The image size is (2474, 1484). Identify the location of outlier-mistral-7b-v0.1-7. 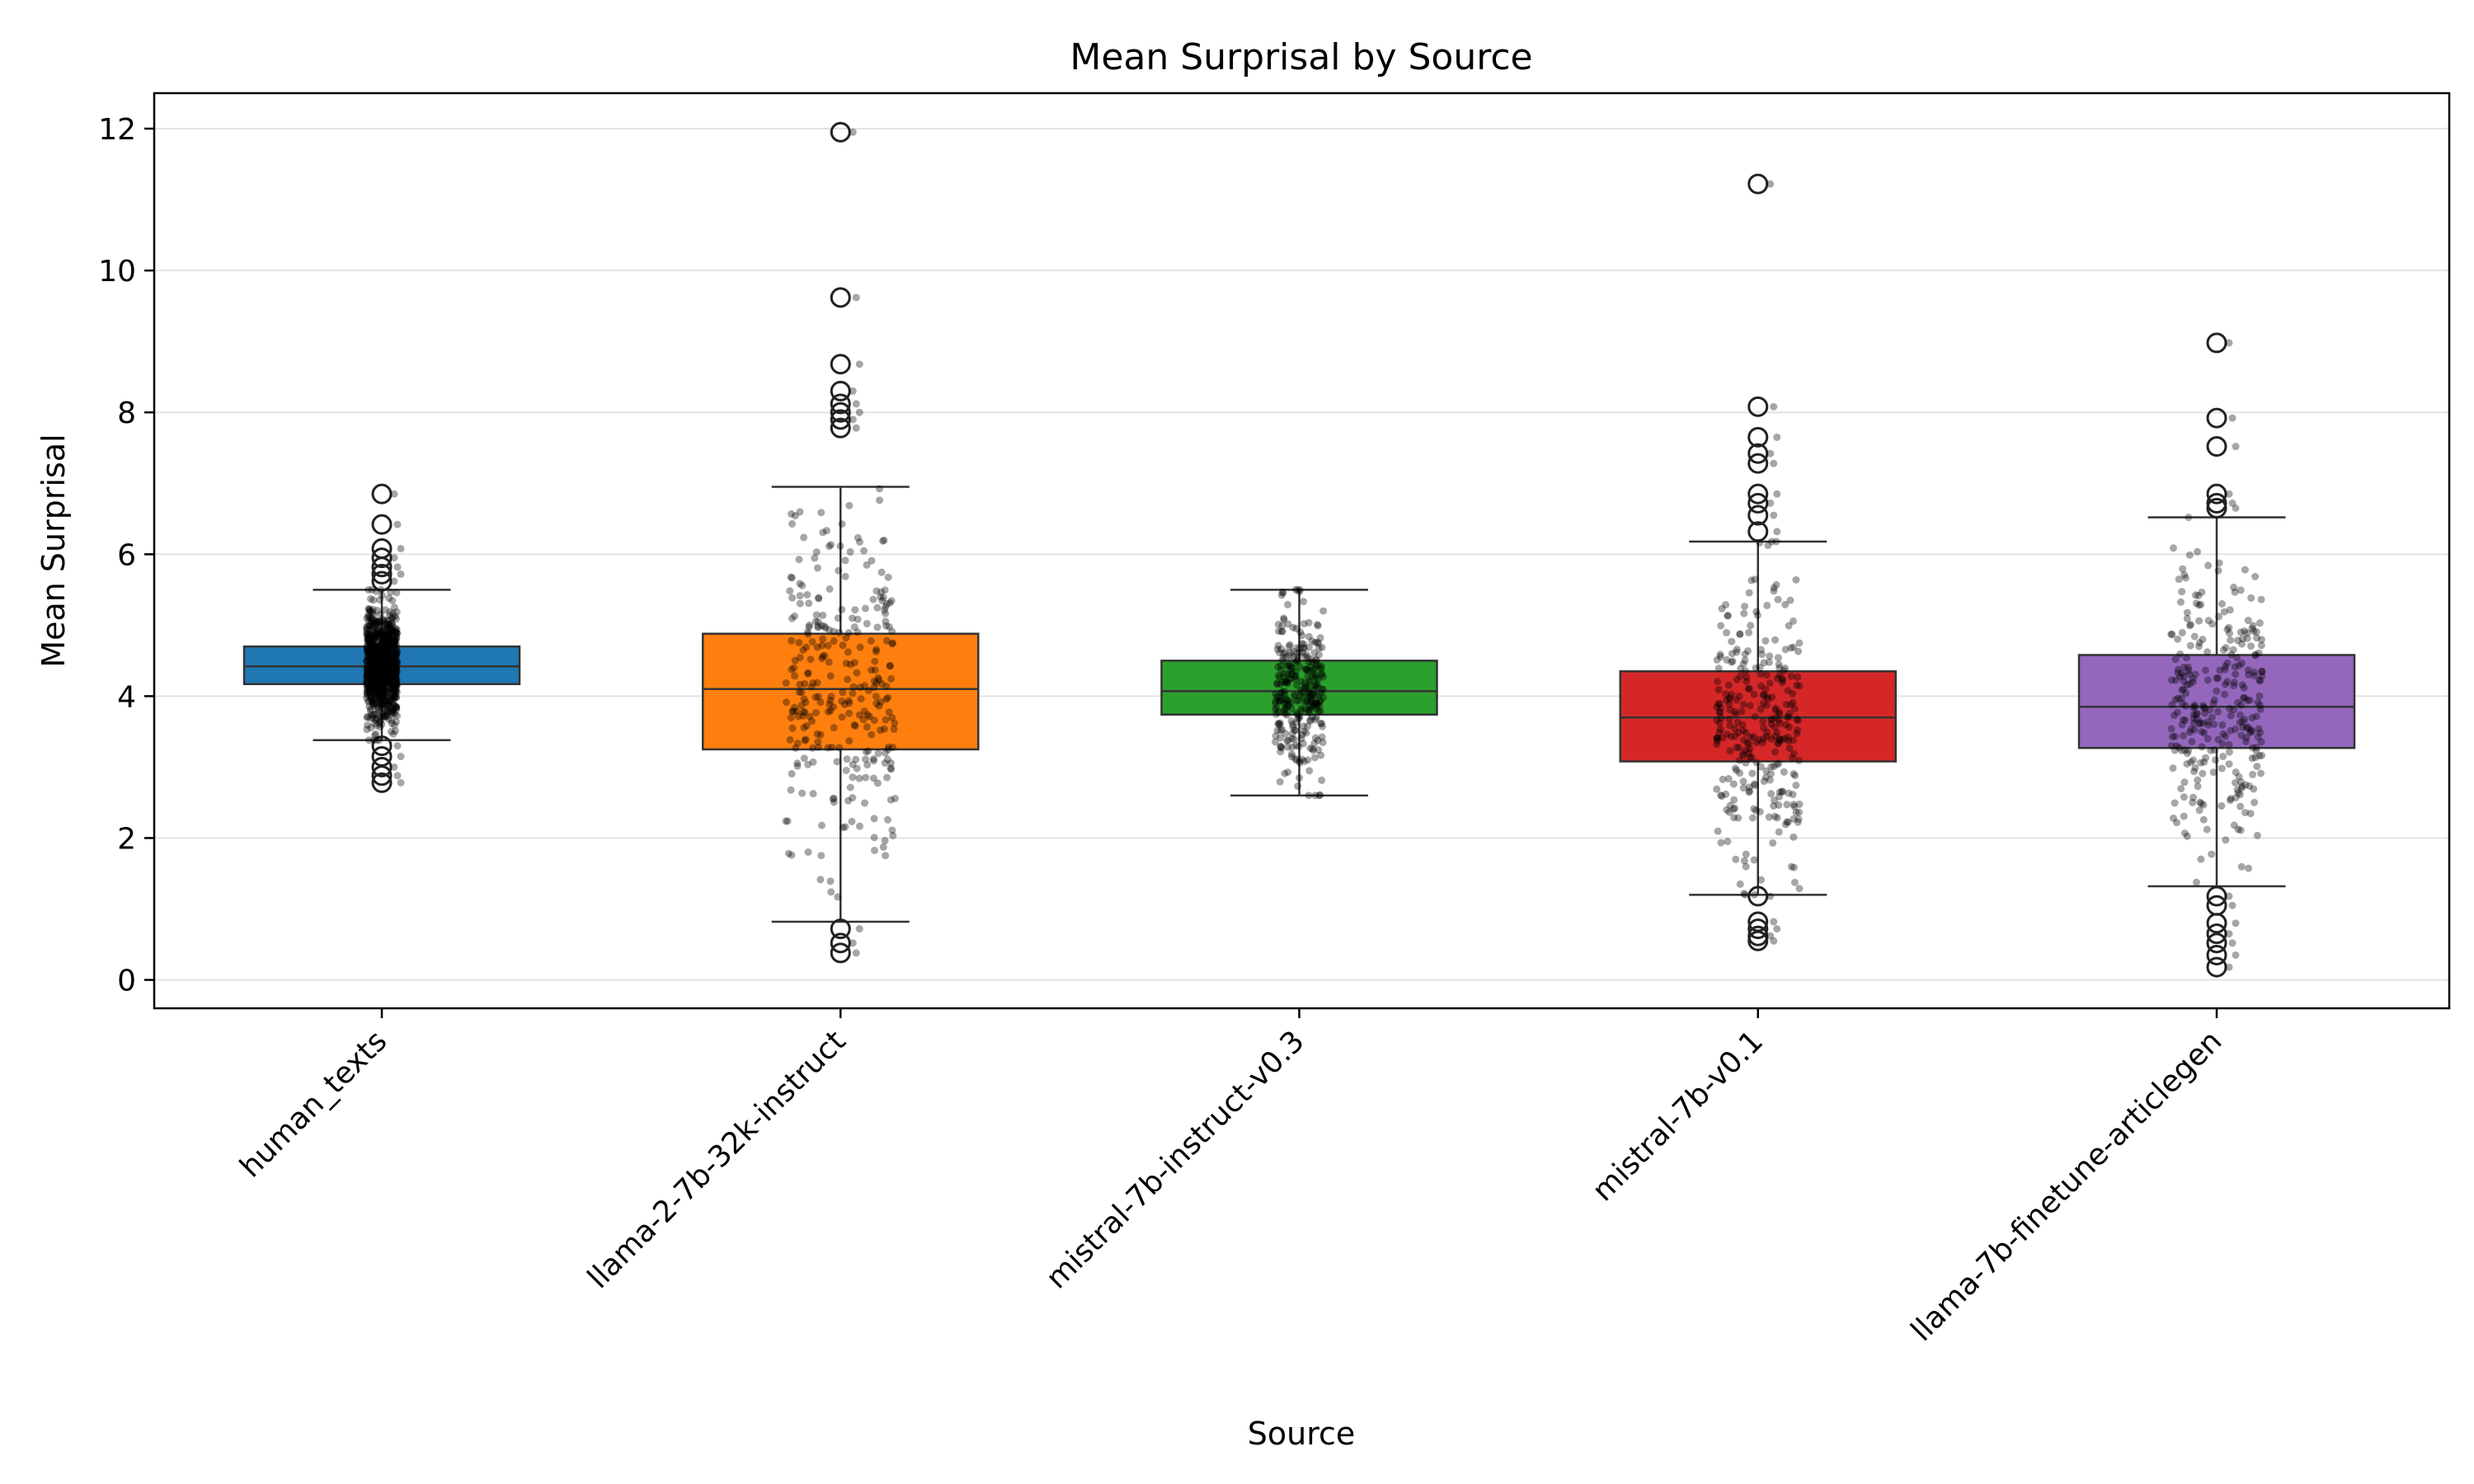
(1758, 515).